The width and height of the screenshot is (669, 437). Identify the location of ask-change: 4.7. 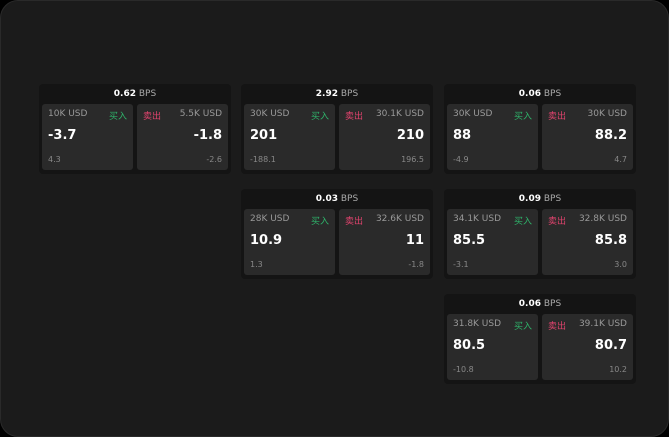
(620, 159).